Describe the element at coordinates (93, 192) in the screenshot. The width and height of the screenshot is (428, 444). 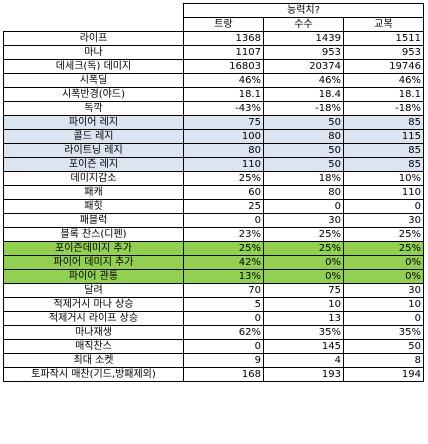
I see `row-label-cell: 패캐` at that location.